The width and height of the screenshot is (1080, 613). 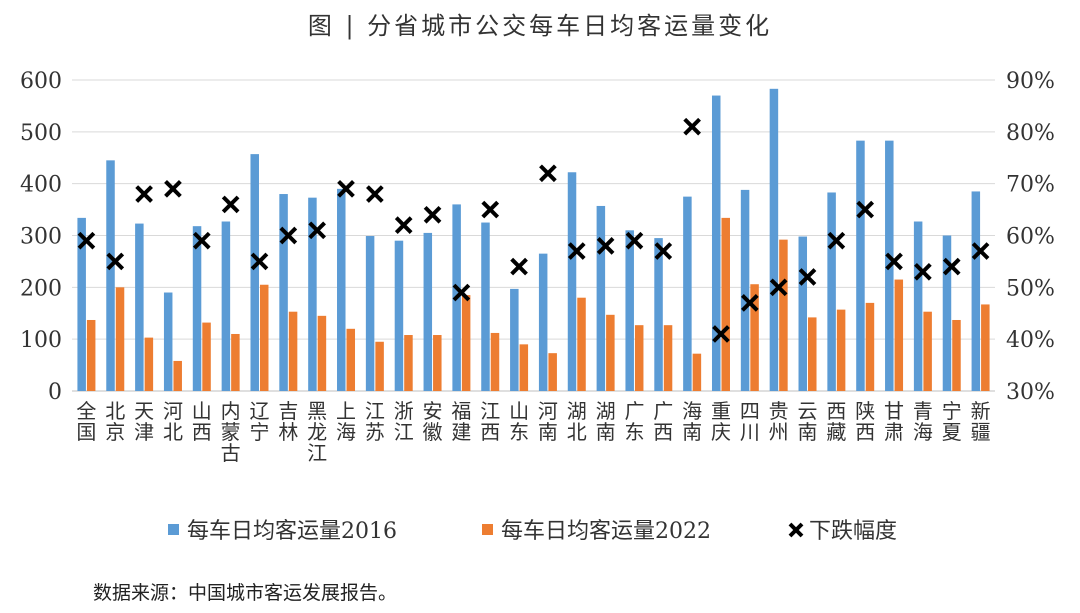 I want to click on legend-item: 每车日均客运量2022, so click(x=596, y=531).